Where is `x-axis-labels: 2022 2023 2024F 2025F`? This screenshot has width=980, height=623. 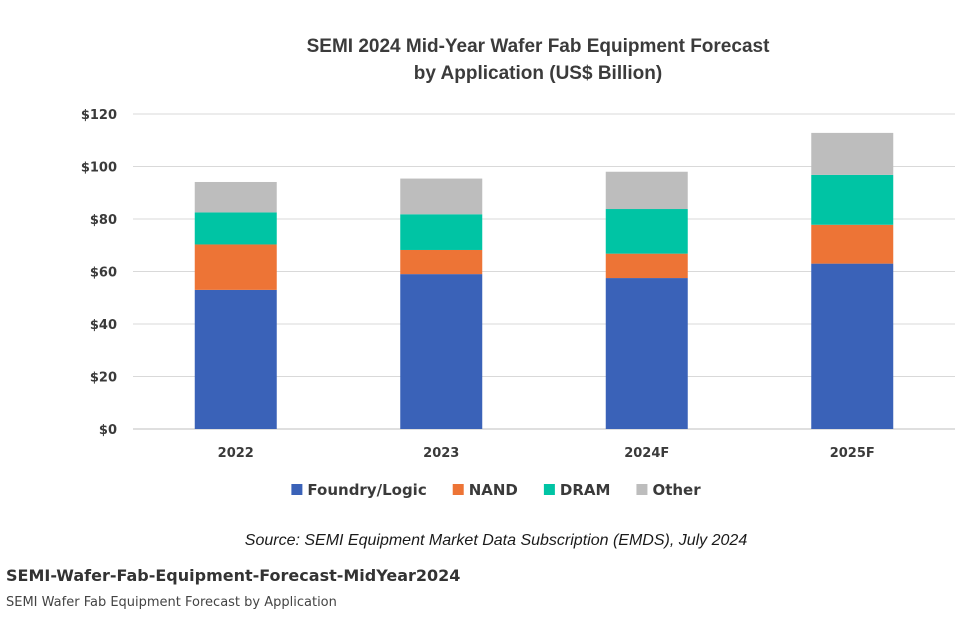 x-axis-labels: 2022 2023 2024F 2025F is located at coordinates (546, 453).